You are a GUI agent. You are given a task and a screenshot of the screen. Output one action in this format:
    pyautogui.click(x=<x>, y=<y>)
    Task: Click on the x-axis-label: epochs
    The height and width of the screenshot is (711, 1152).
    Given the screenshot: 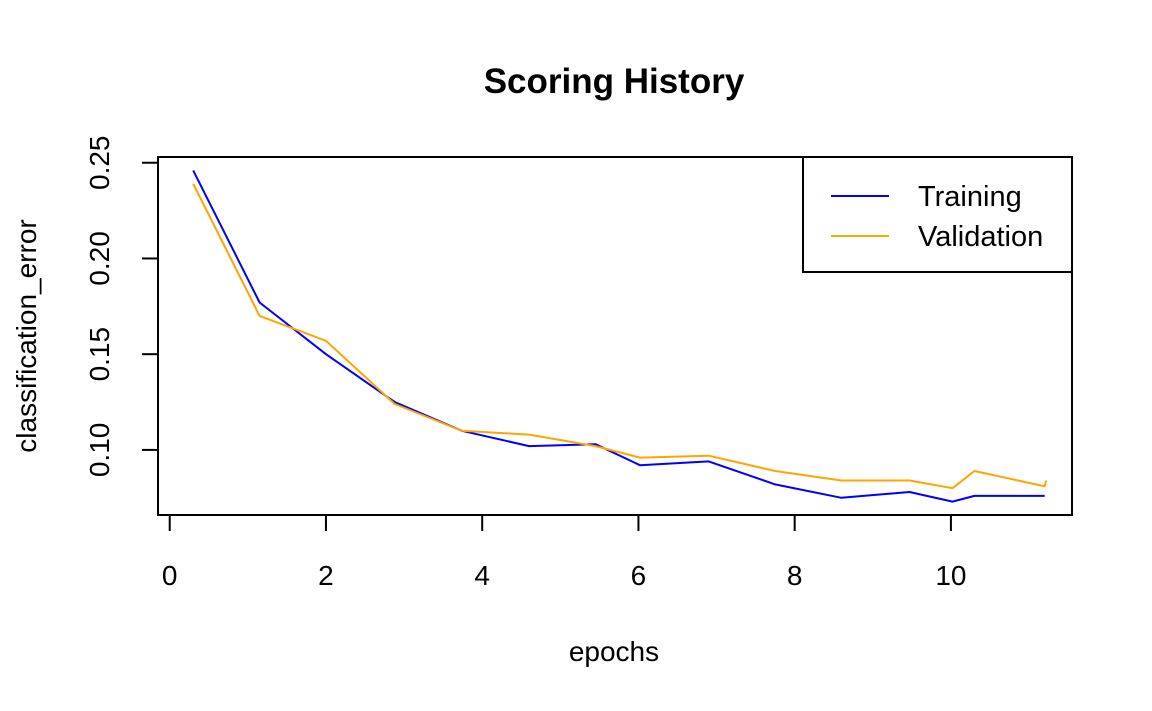 What is the action you would take?
    pyautogui.click(x=614, y=651)
    